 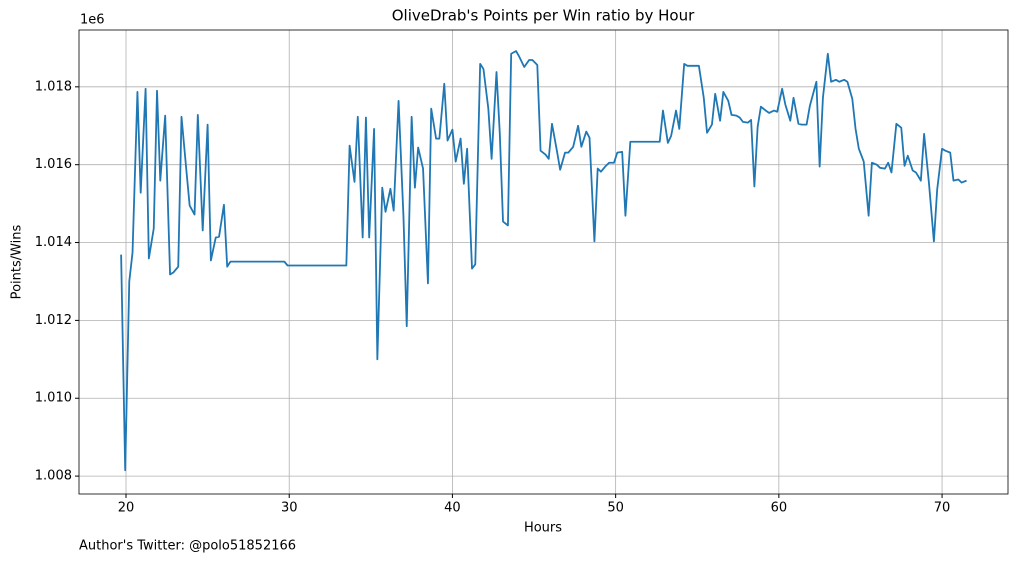 What do you see at coordinates (53, 398) in the screenshot?
I see `y-tick-label: 1.010` at bounding box center [53, 398].